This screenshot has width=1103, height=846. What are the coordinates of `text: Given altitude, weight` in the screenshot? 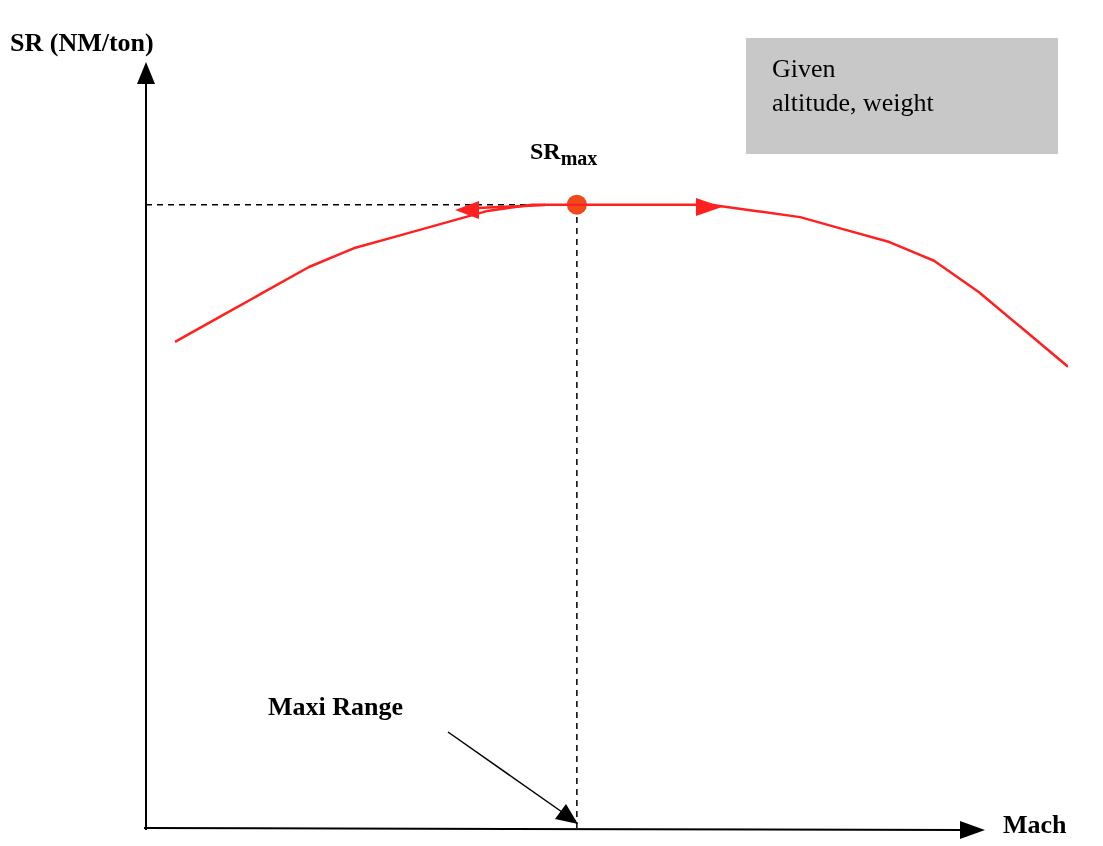 It's located at (853, 85).